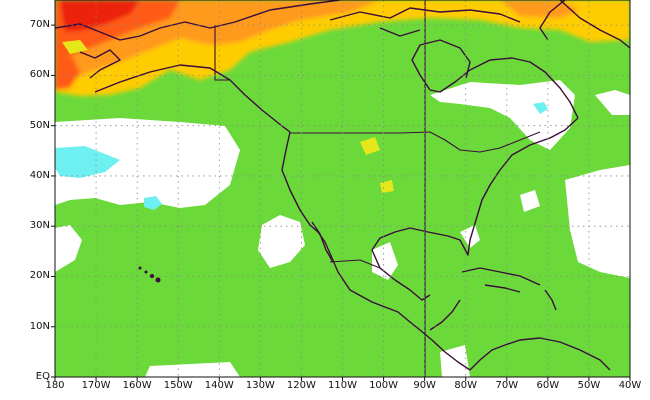 The height and width of the screenshot is (400, 650). What do you see at coordinates (39, 226) in the screenshot?
I see `lat-label: 30N` at bounding box center [39, 226].